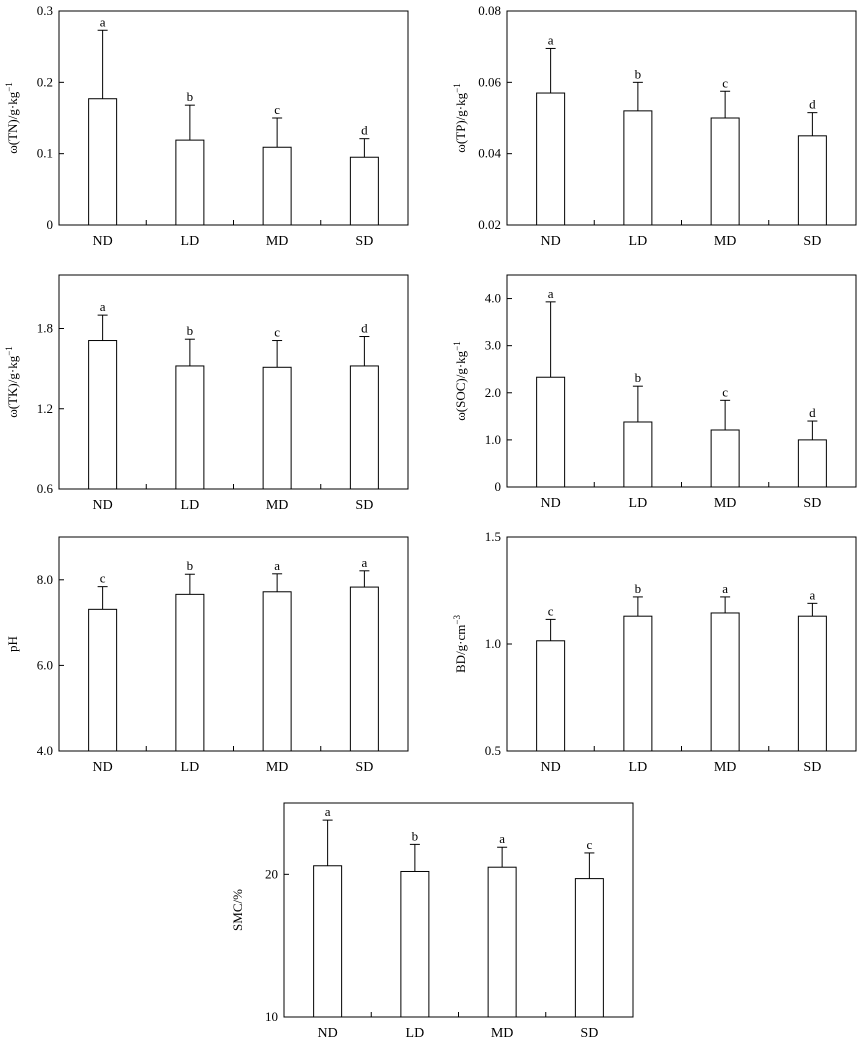  What do you see at coordinates (206, 126) in the screenshot?
I see `panel-tn: 0 0.1 0.2 0.3 a ND b LD c MD d SD ω(TN)/g·kg−1` at bounding box center [206, 126].